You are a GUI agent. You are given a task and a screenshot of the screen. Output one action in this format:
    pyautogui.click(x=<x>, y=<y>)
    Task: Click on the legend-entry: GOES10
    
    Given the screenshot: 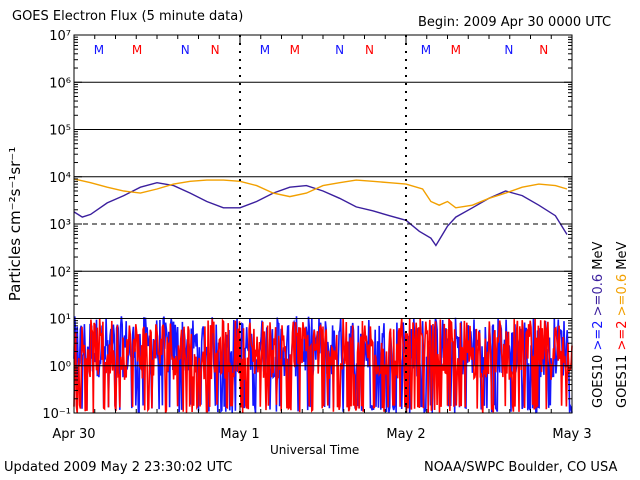 What is the action you would take?
    pyautogui.click(x=598, y=381)
    